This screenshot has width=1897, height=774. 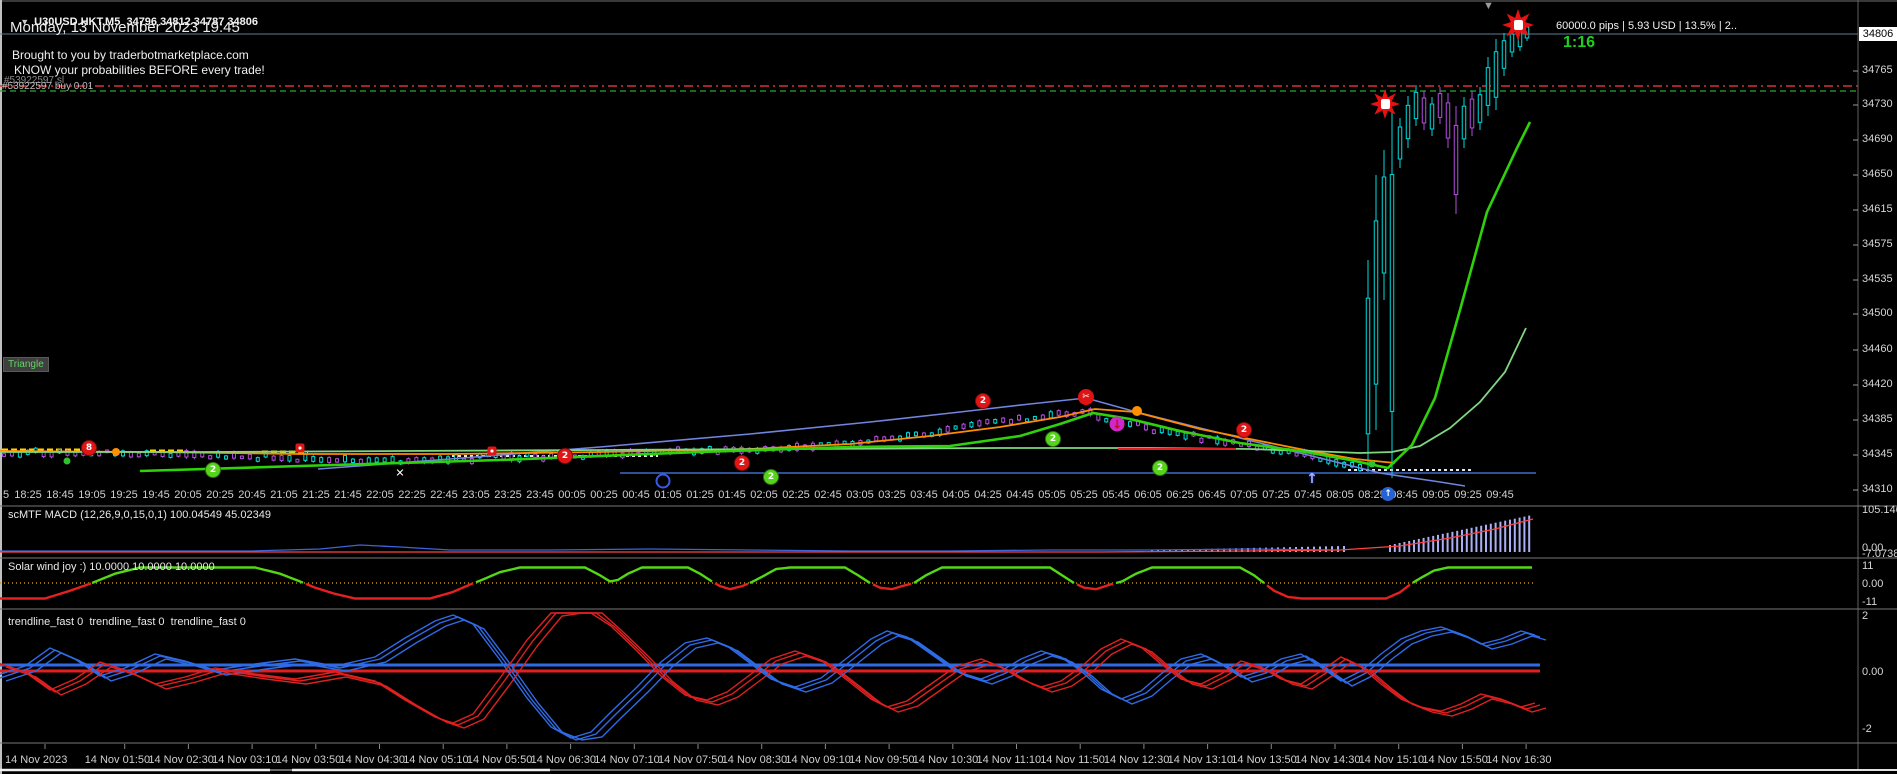 I want to click on trendline-fast-blue, so click(x=768, y=676).